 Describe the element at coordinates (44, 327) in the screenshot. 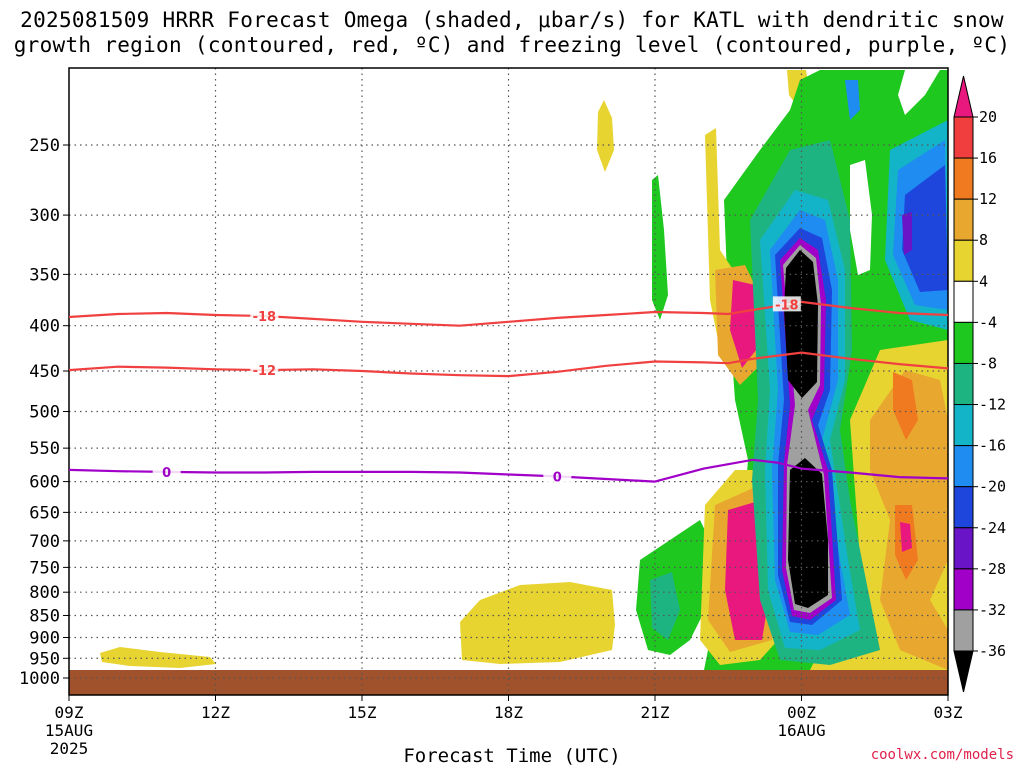

I see `y-tick-label: 400` at that location.